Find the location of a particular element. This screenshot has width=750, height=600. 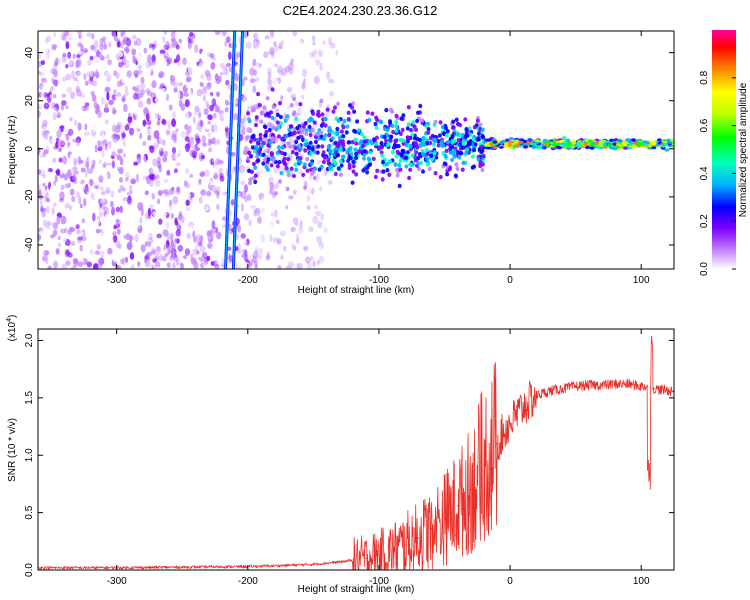

snr-x-tick-label: 0 is located at coordinates (510, 581).